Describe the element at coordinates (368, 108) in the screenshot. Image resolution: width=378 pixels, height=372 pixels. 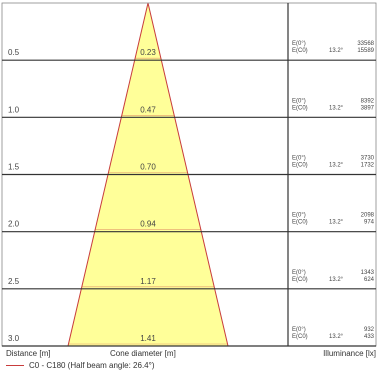
I see `ec0-value: 3897` at that location.